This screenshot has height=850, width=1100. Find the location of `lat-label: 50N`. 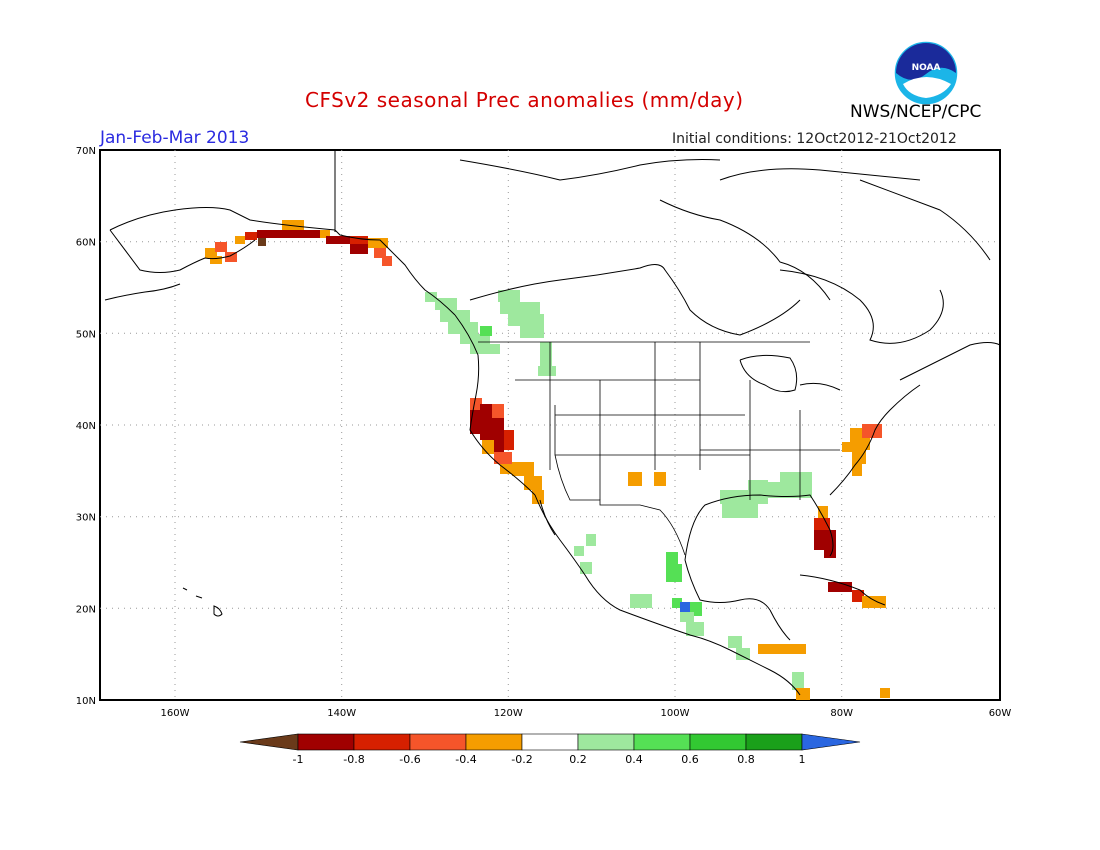

lat-label: 50N is located at coordinates (86, 334).